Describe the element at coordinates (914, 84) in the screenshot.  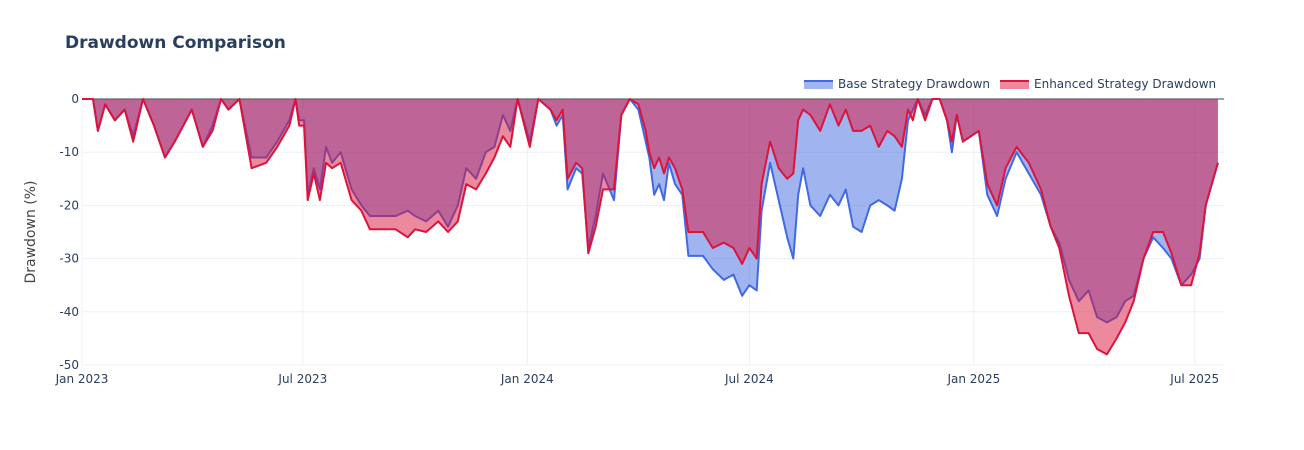
I see `legend-label-base: Base Strategy Drawdown` at that location.